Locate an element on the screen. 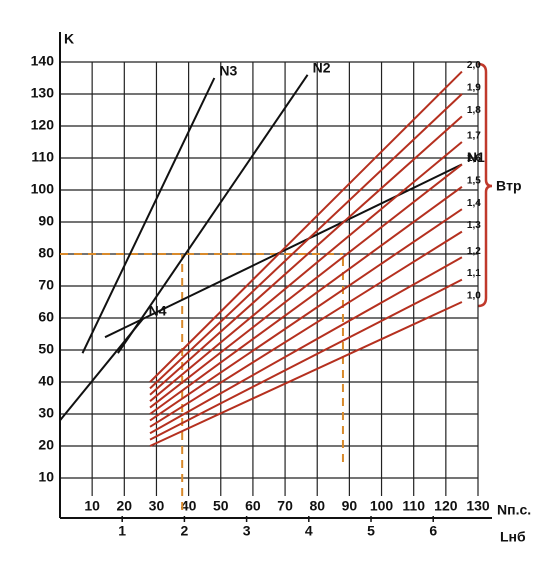 This screenshot has width=545, height=565. y-tick-label: 10 is located at coordinates (46, 477).